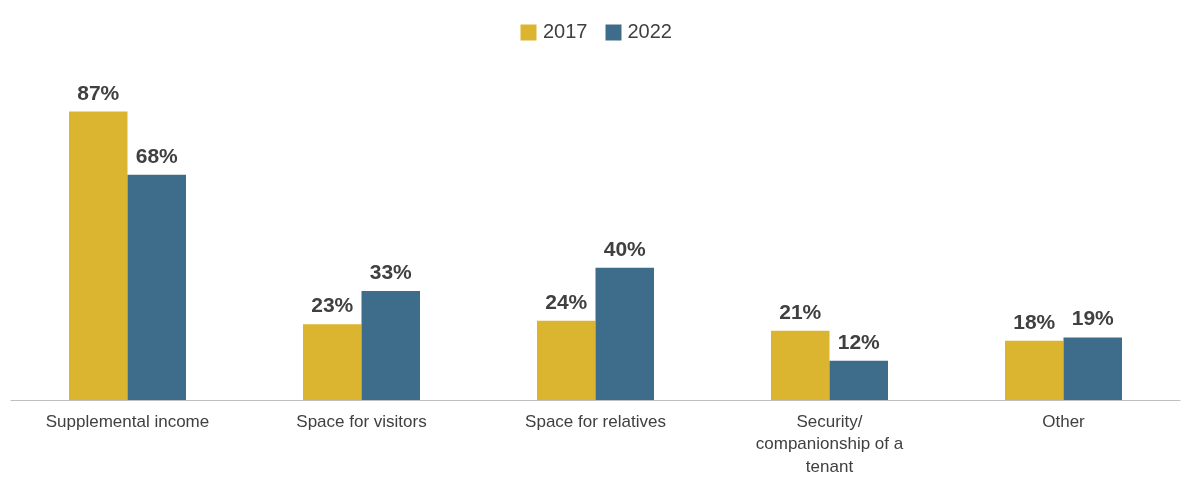 This screenshot has height=479, width=1190. What do you see at coordinates (625, 248) in the screenshot?
I see `data-label: 40%` at bounding box center [625, 248].